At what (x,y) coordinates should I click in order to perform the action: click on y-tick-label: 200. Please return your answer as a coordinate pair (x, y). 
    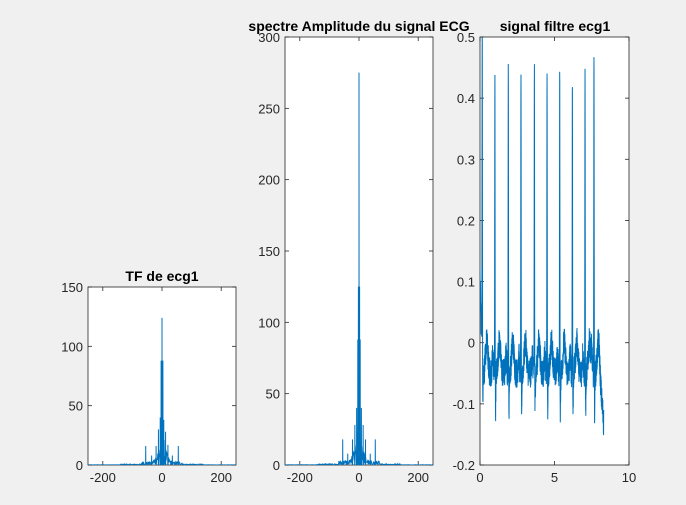
    Looking at the image, I should click on (269, 180).